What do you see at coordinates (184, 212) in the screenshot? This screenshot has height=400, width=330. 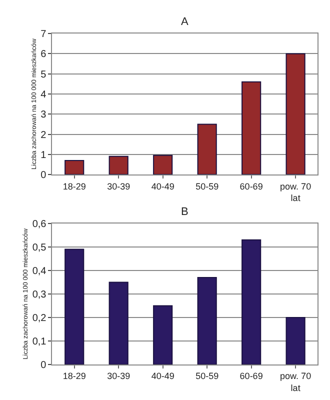 I see `chart-title: B` at bounding box center [184, 212].